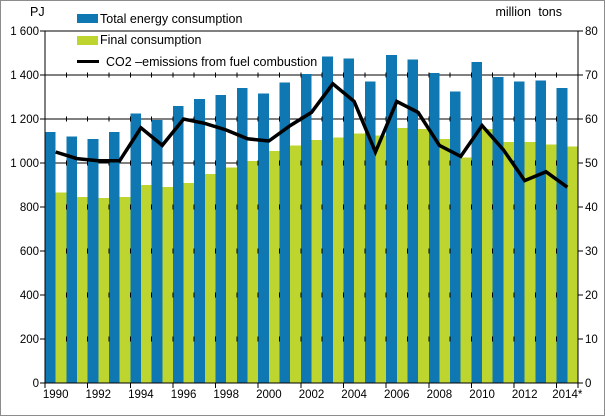  Describe the element at coordinates (591, 296) in the screenshot. I see `right-axis-tick-label: 20` at that location.